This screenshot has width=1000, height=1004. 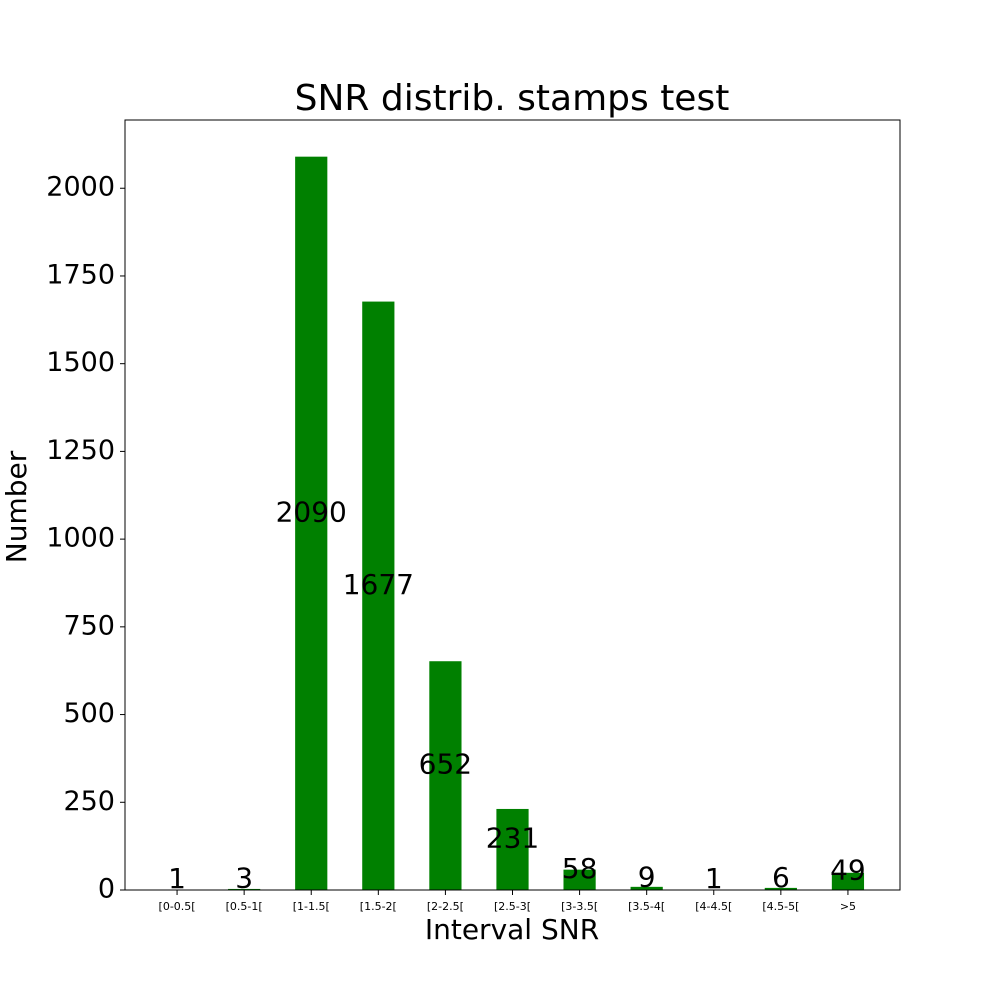 I want to click on y-axis-label: Number, so click(x=16, y=506).